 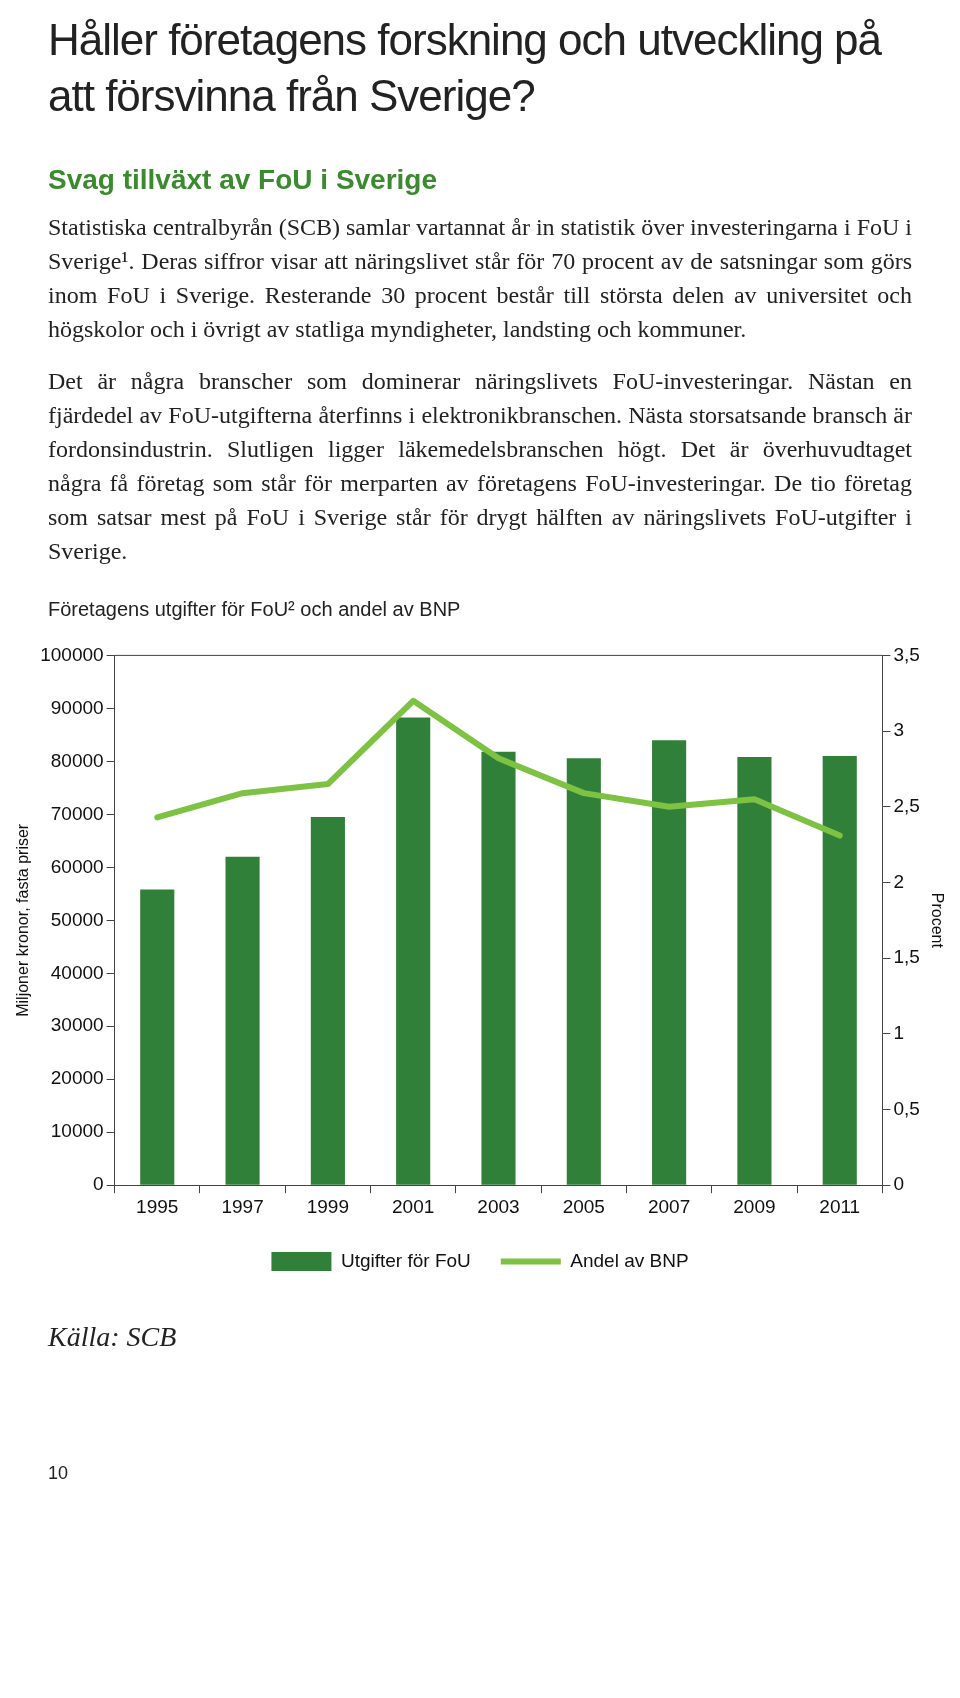 I want to click on x-tick-label: 1995, so click(x=157, y=1206).